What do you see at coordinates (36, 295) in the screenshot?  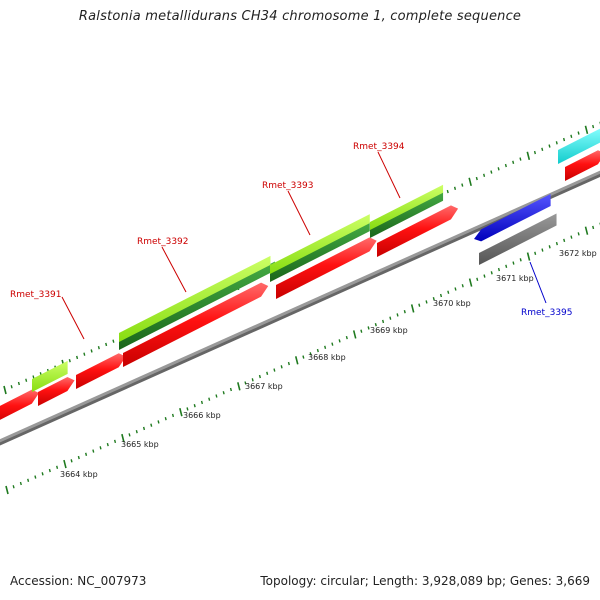 I see `gene-label: Rmet_3391` at bounding box center [36, 295].